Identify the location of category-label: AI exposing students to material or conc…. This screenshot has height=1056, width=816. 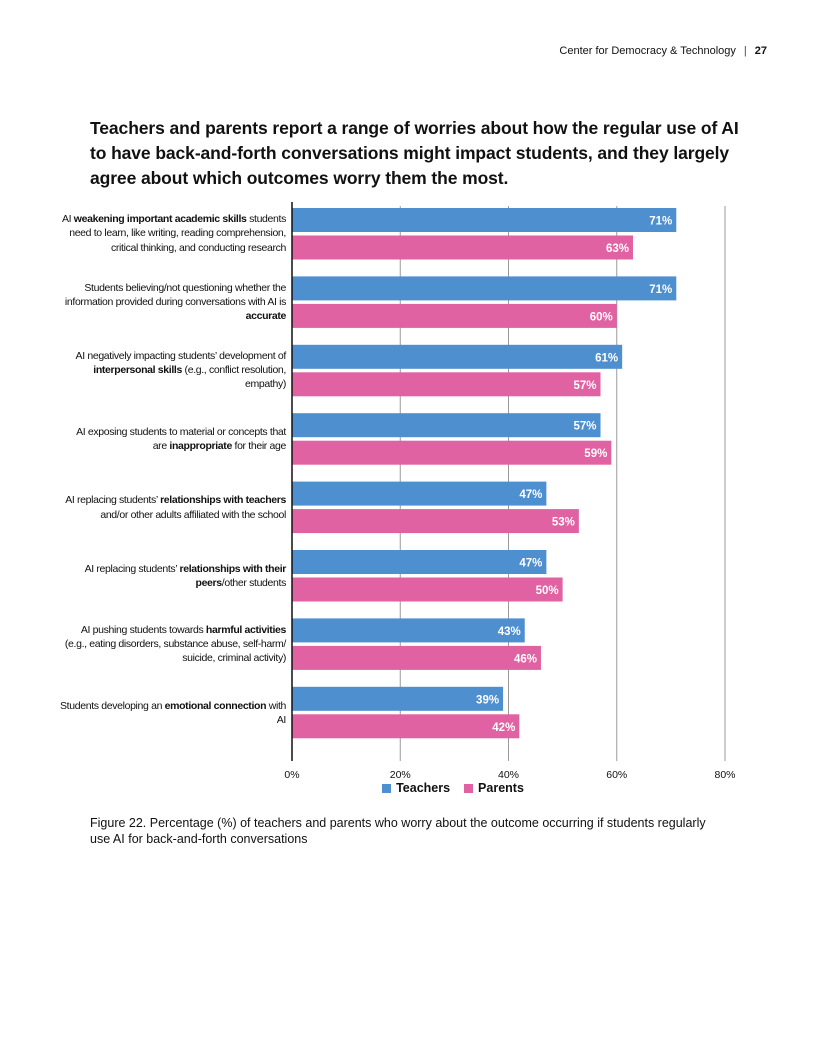
(181, 439).